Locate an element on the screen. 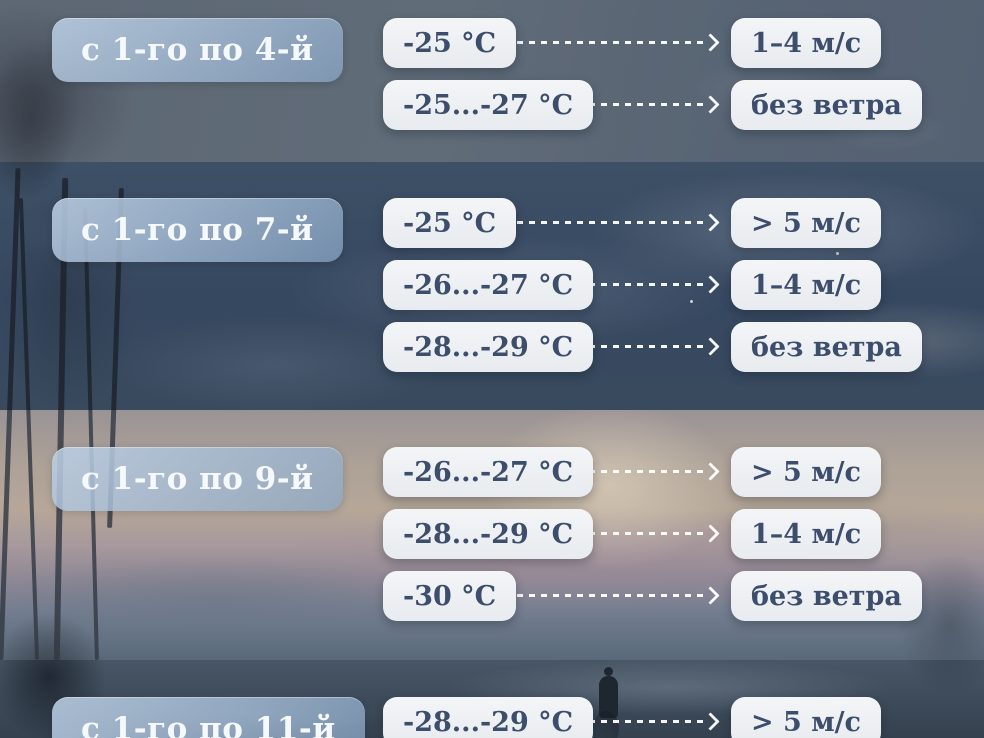 This screenshot has height=738, width=984. condition-row: -30 °C без ветра is located at coordinates (652, 596).